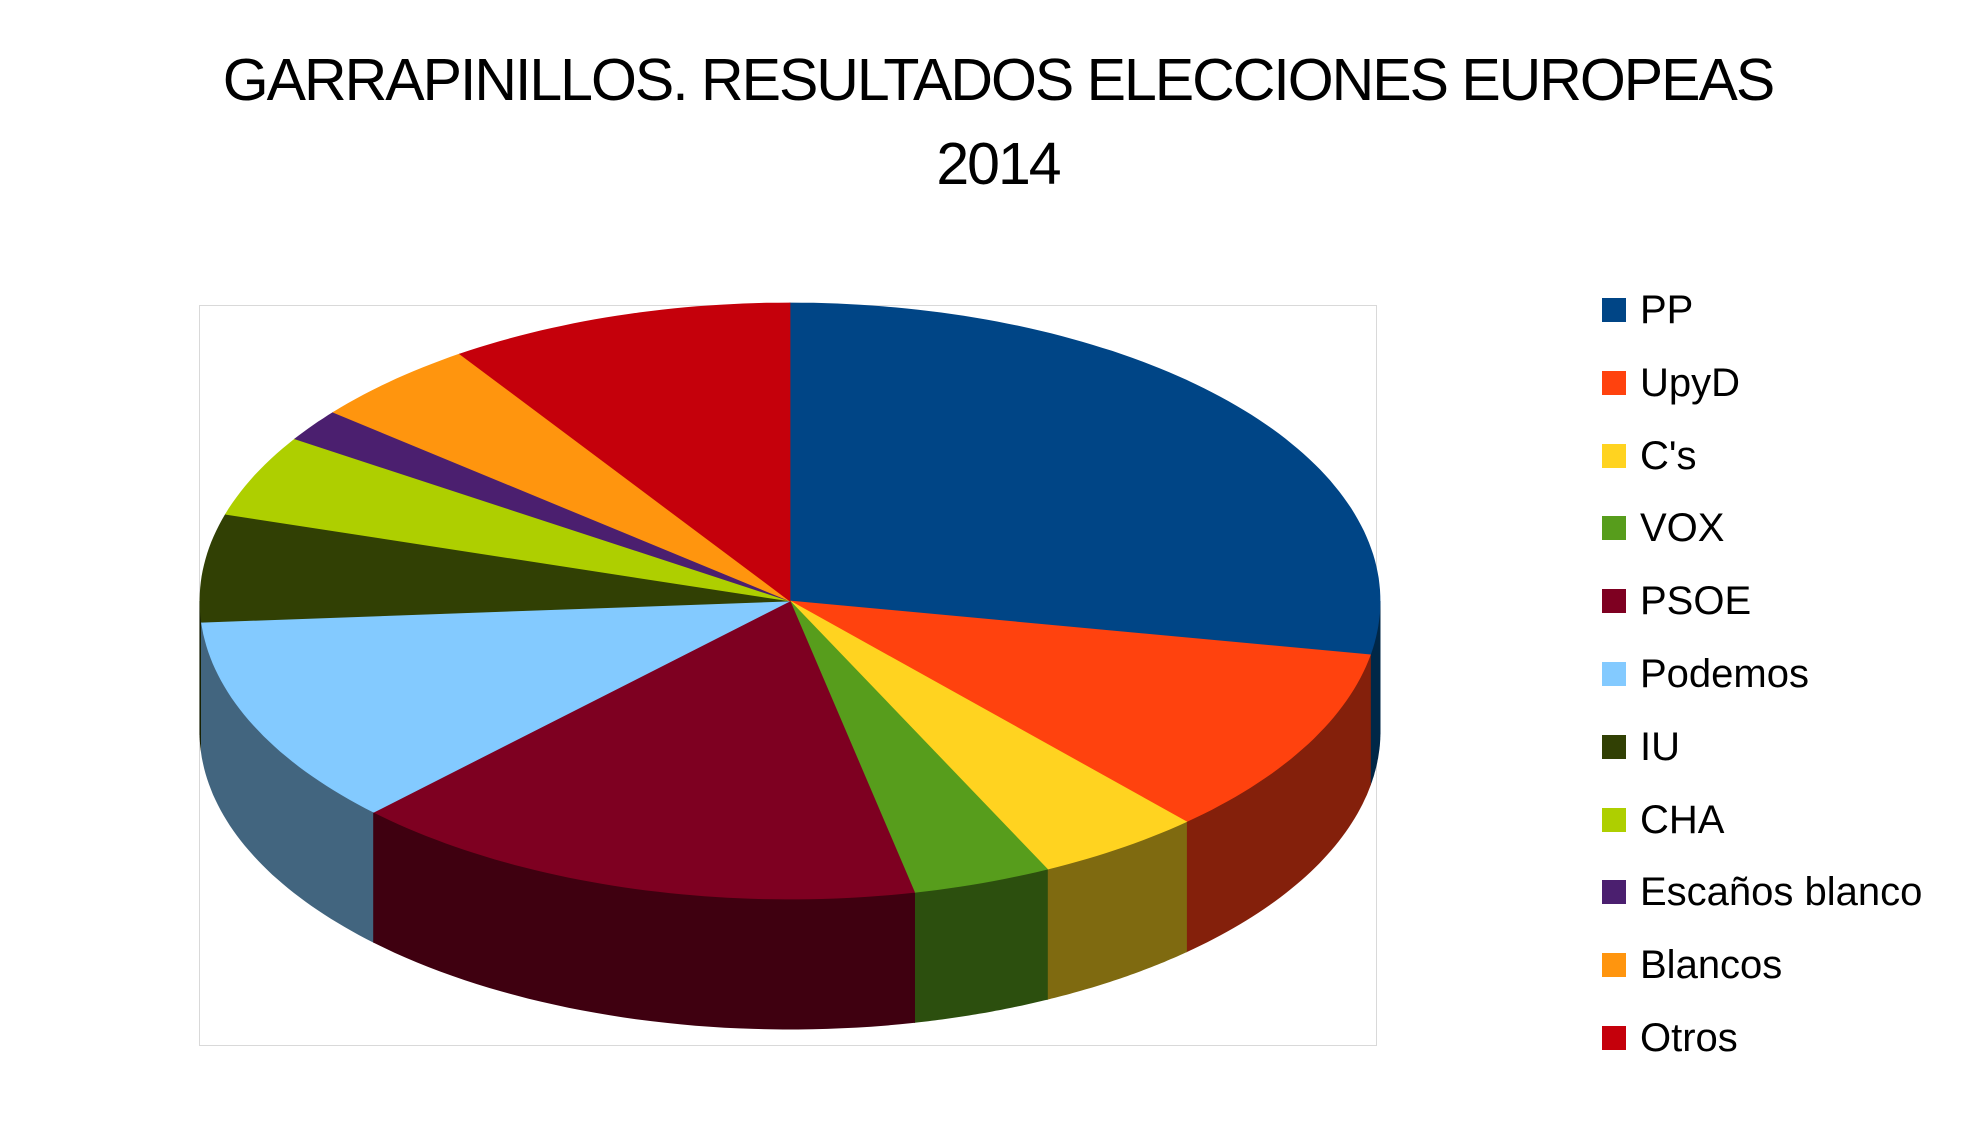 The width and height of the screenshot is (1976, 1127). I want to click on legend-label: Otros, so click(1689, 1038).